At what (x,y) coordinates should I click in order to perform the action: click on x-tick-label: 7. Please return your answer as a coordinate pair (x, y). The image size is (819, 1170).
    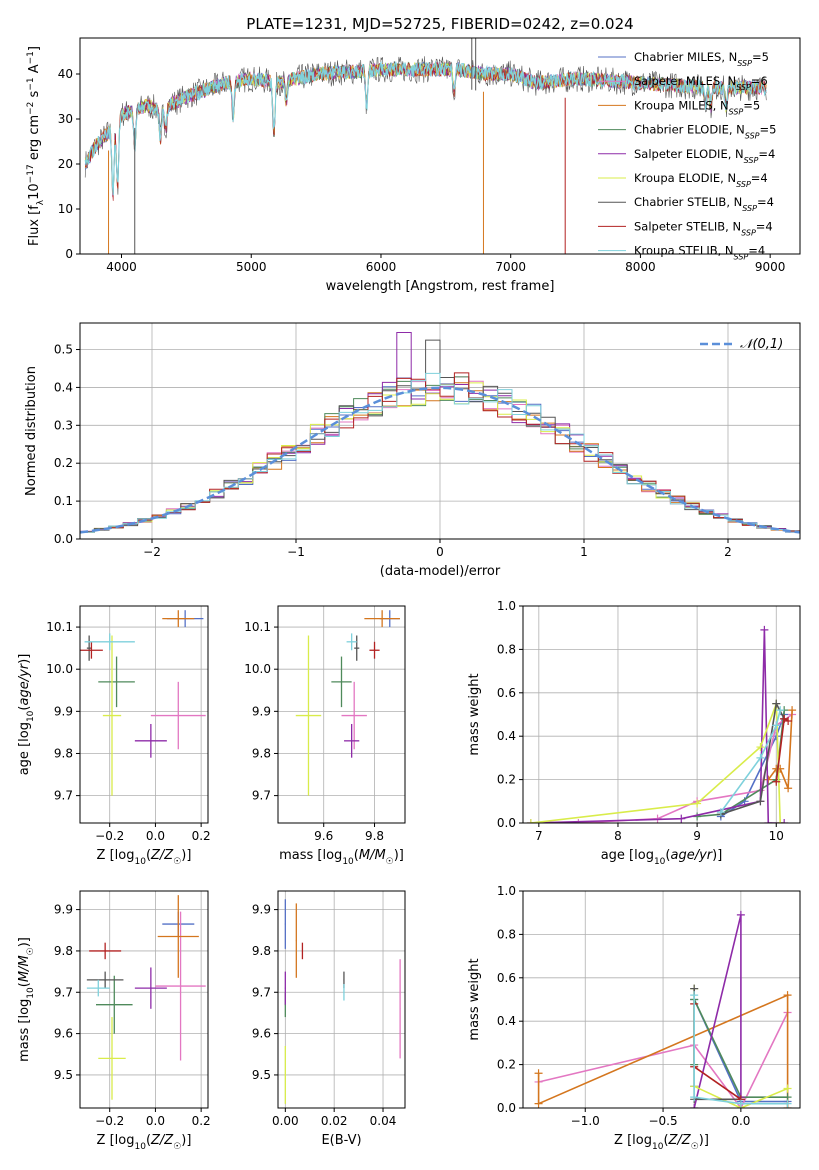
    Looking at the image, I should click on (539, 836).